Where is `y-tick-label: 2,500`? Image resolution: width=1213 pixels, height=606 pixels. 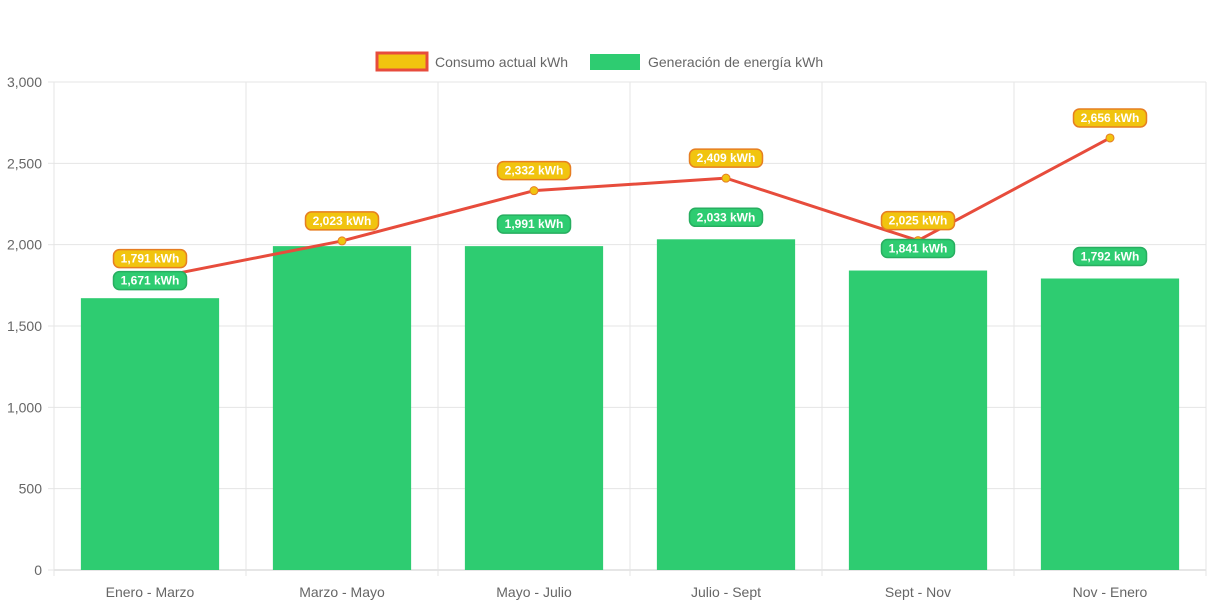 y-tick-label: 2,500 is located at coordinates (24, 163).